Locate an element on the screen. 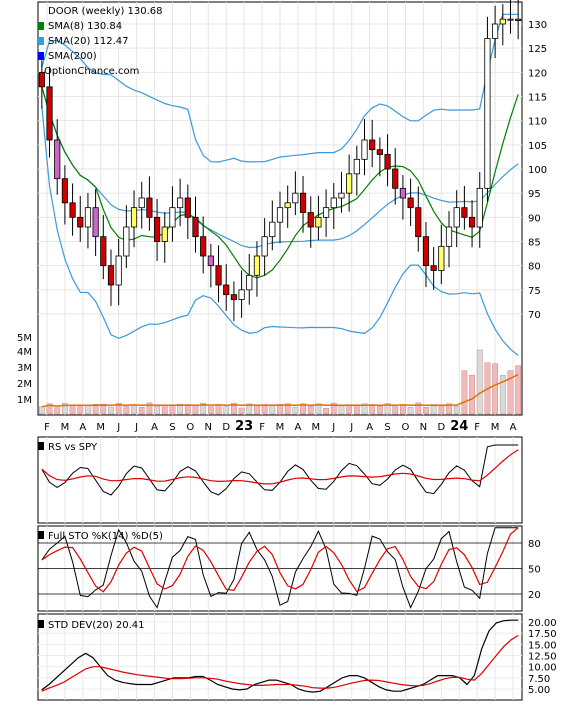 The width and height of the screenshot is (566, 706). stddev-tick-label: 17.50 is located at coordinates (542, 634).